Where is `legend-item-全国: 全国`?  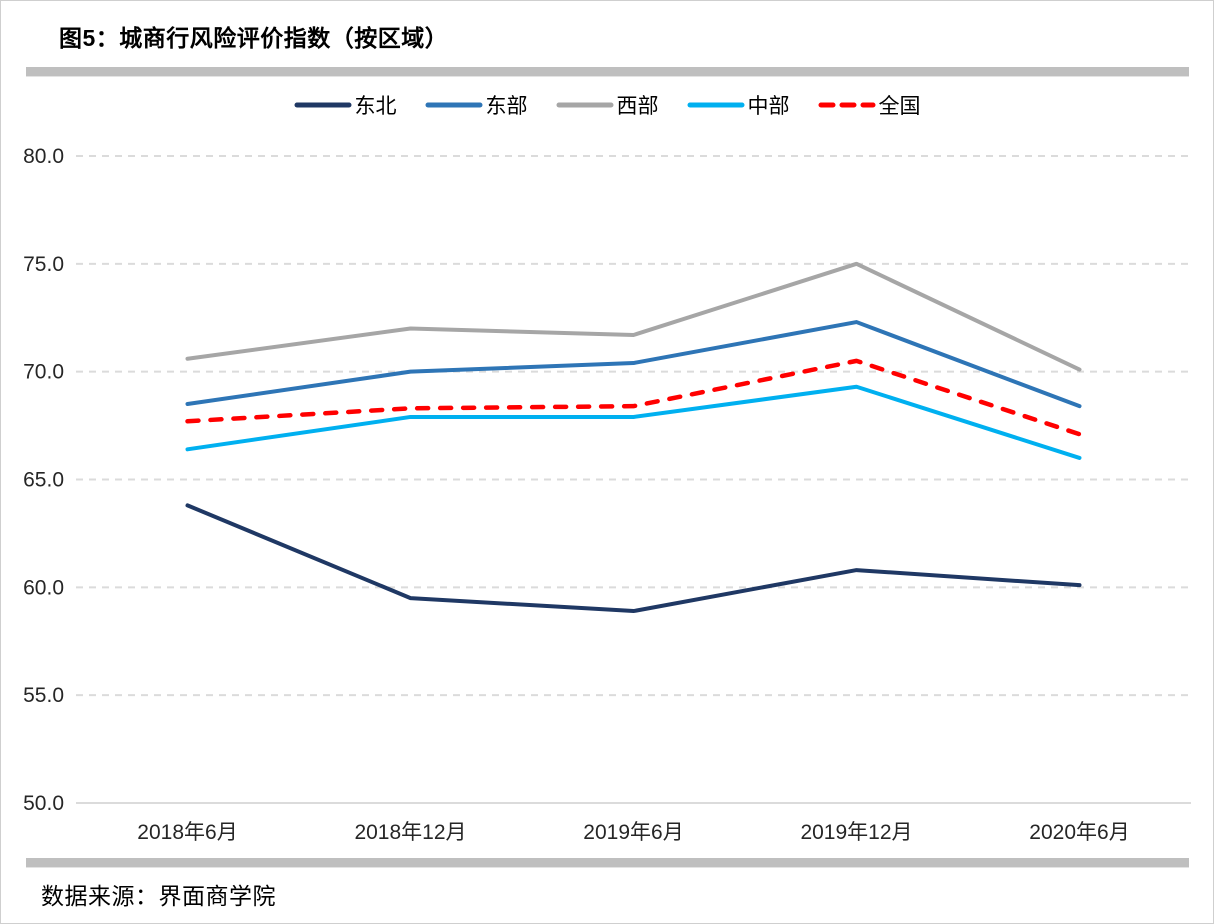
legend-item-全国: 全国 is located at coordinates (869, 105).